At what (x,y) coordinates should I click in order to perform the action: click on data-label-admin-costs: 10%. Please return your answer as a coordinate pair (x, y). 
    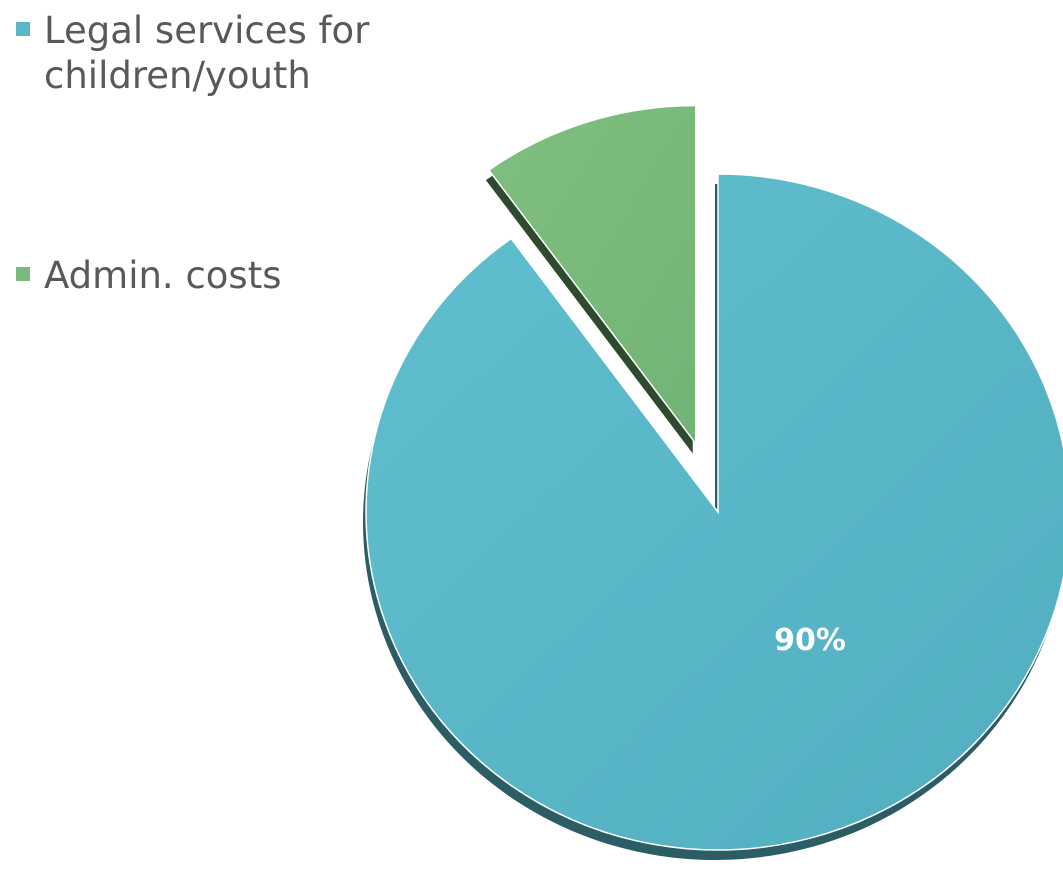
    Looking at the image, I should click on (576, 81).